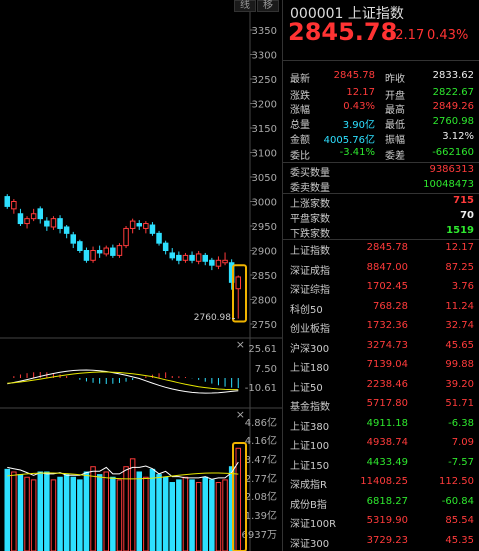 This screenshot has width=479, height=551. Describe the element at coordinates (240, 344) in the screenshot. I see `macd-close-icon: ×` at that location.